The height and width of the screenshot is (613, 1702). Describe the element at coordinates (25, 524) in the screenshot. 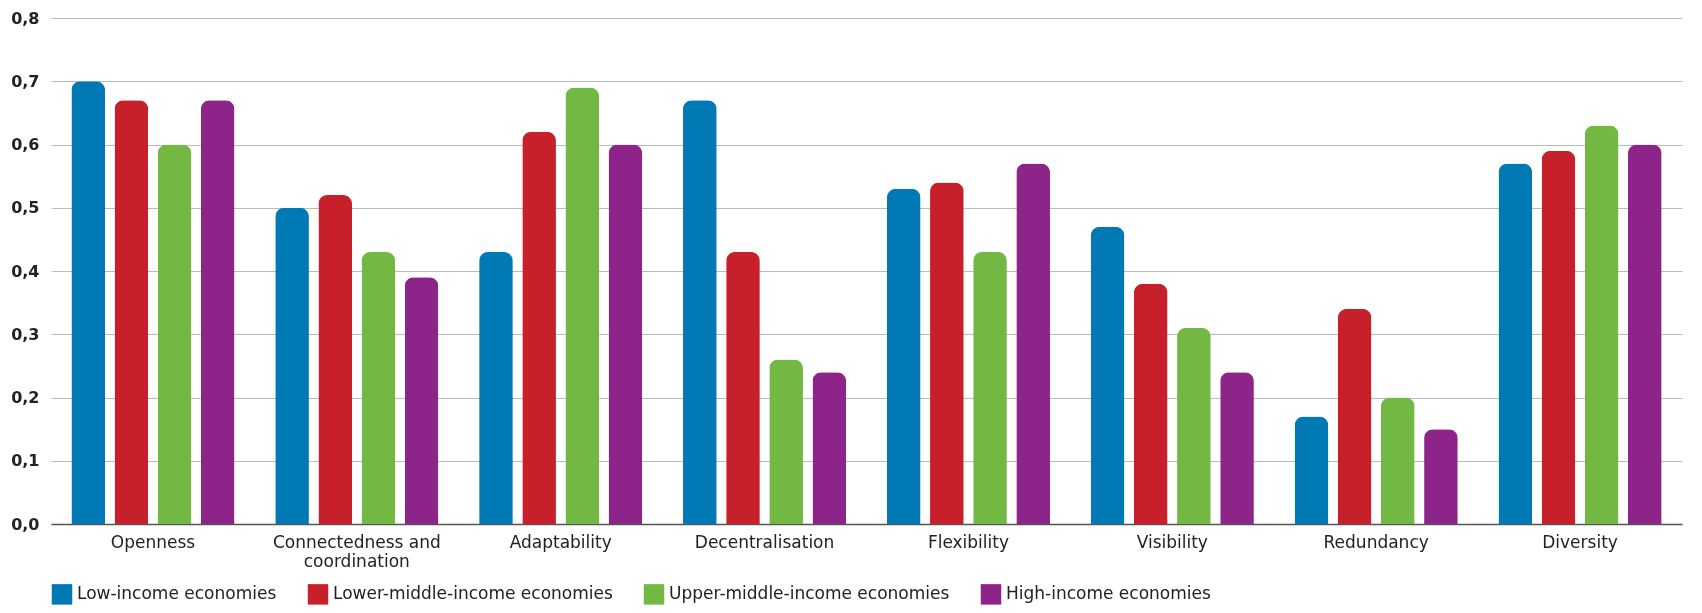

I see `y-tick-label: 0,0` at that location.